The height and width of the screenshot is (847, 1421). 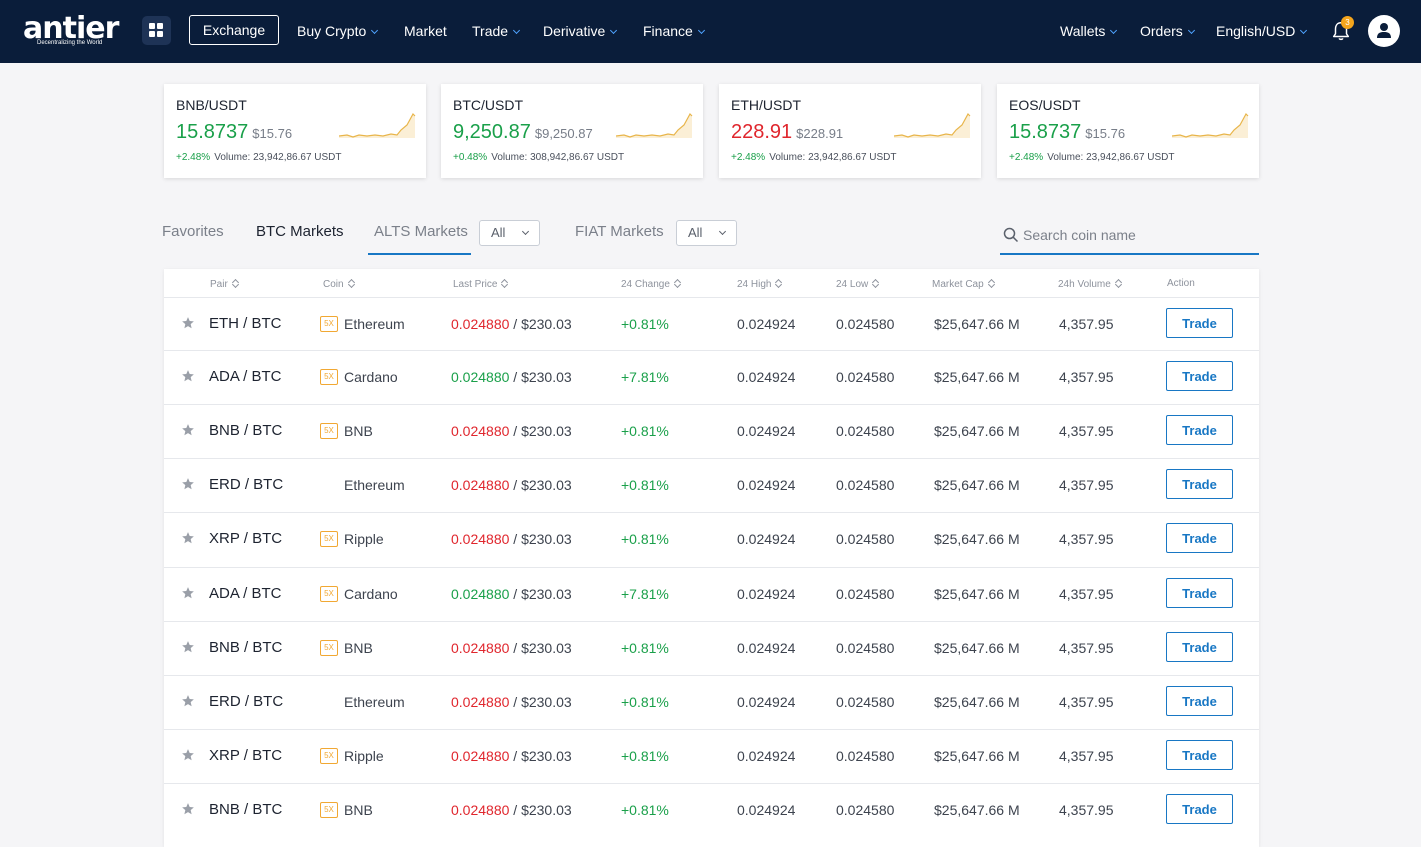 I want to click on tab-fiat-markets: FIAT Markets, so click(x=619, y=231).